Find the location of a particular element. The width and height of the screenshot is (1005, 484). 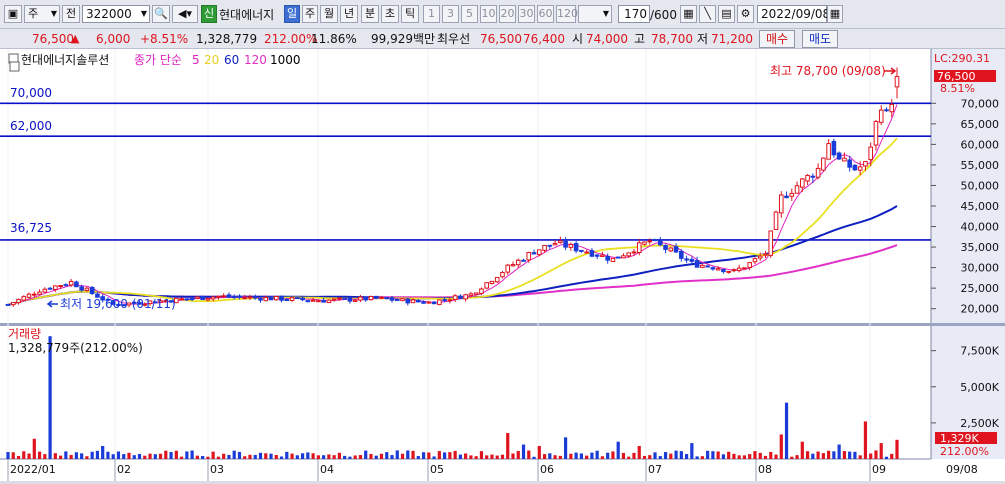

interval-3: 3 is located at coordinates (450, 14).